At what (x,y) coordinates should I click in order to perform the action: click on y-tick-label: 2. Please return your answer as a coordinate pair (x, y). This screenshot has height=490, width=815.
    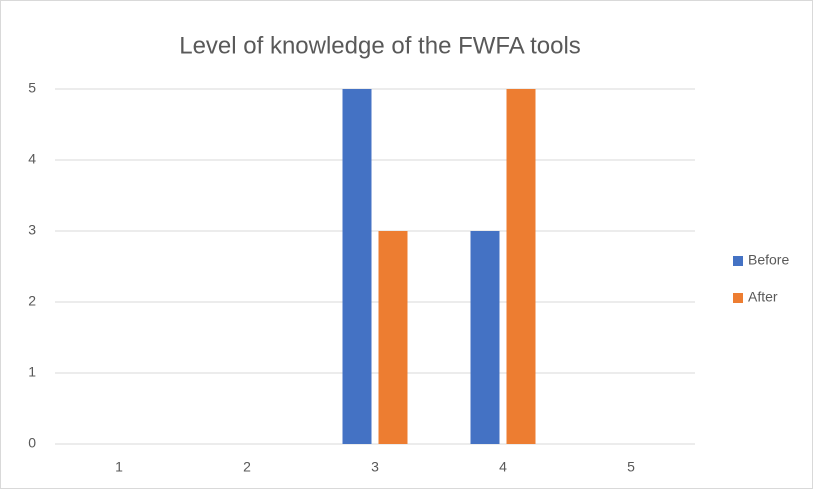
    Looking at the image, I should click on (32, 301).